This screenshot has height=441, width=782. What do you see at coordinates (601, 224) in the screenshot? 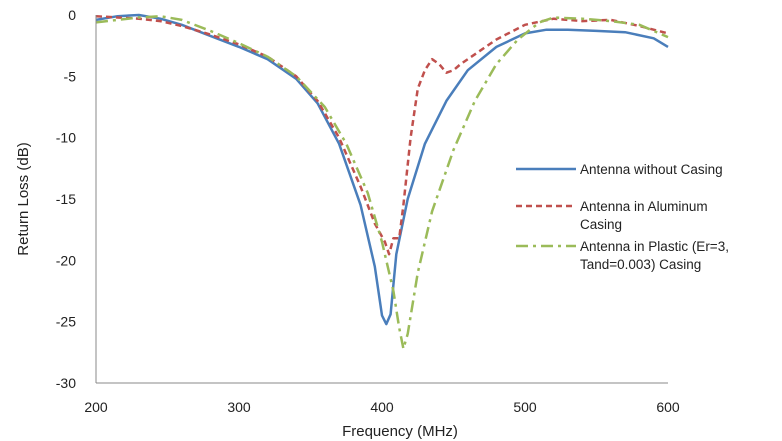
I see `legend-label: Casing` at bounding box center [601, 224].